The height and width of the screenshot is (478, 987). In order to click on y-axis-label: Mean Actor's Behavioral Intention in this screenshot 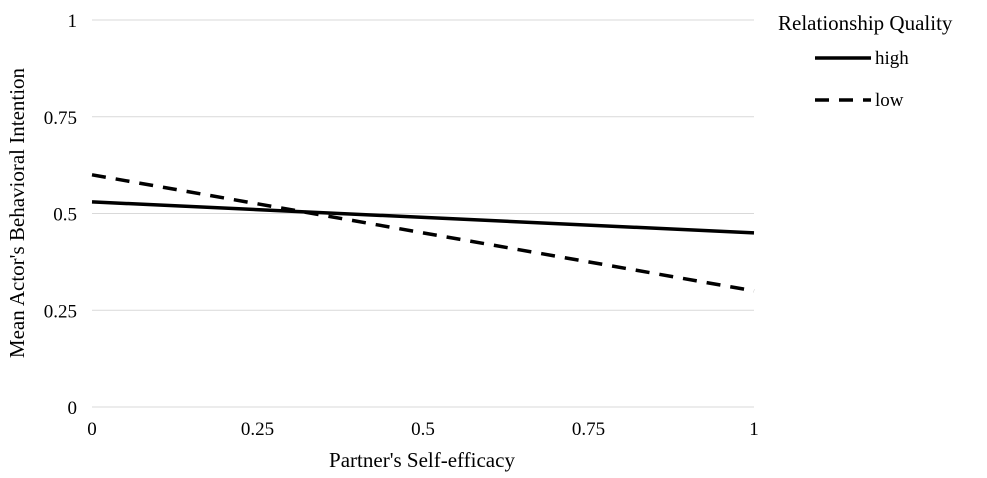, I will do `click(17, 212)`.